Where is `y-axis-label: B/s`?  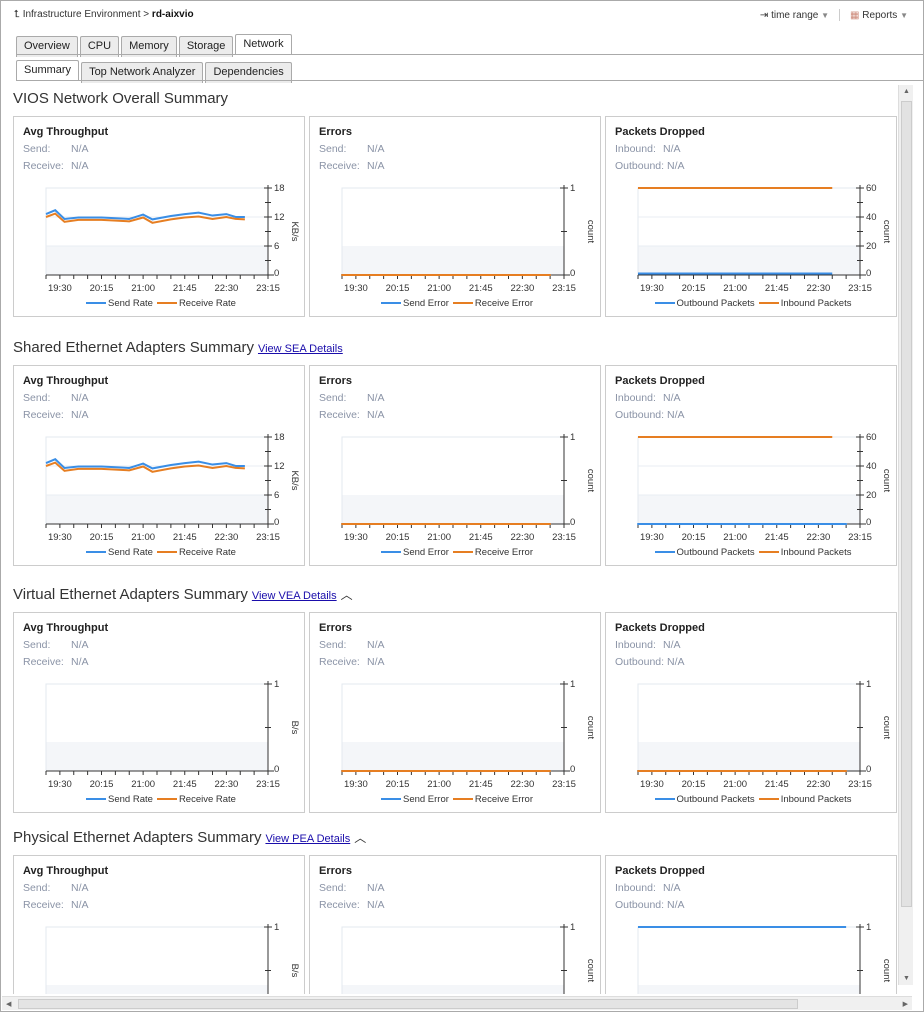 y-axis-label: B/s is located at coordinates (294, 971).